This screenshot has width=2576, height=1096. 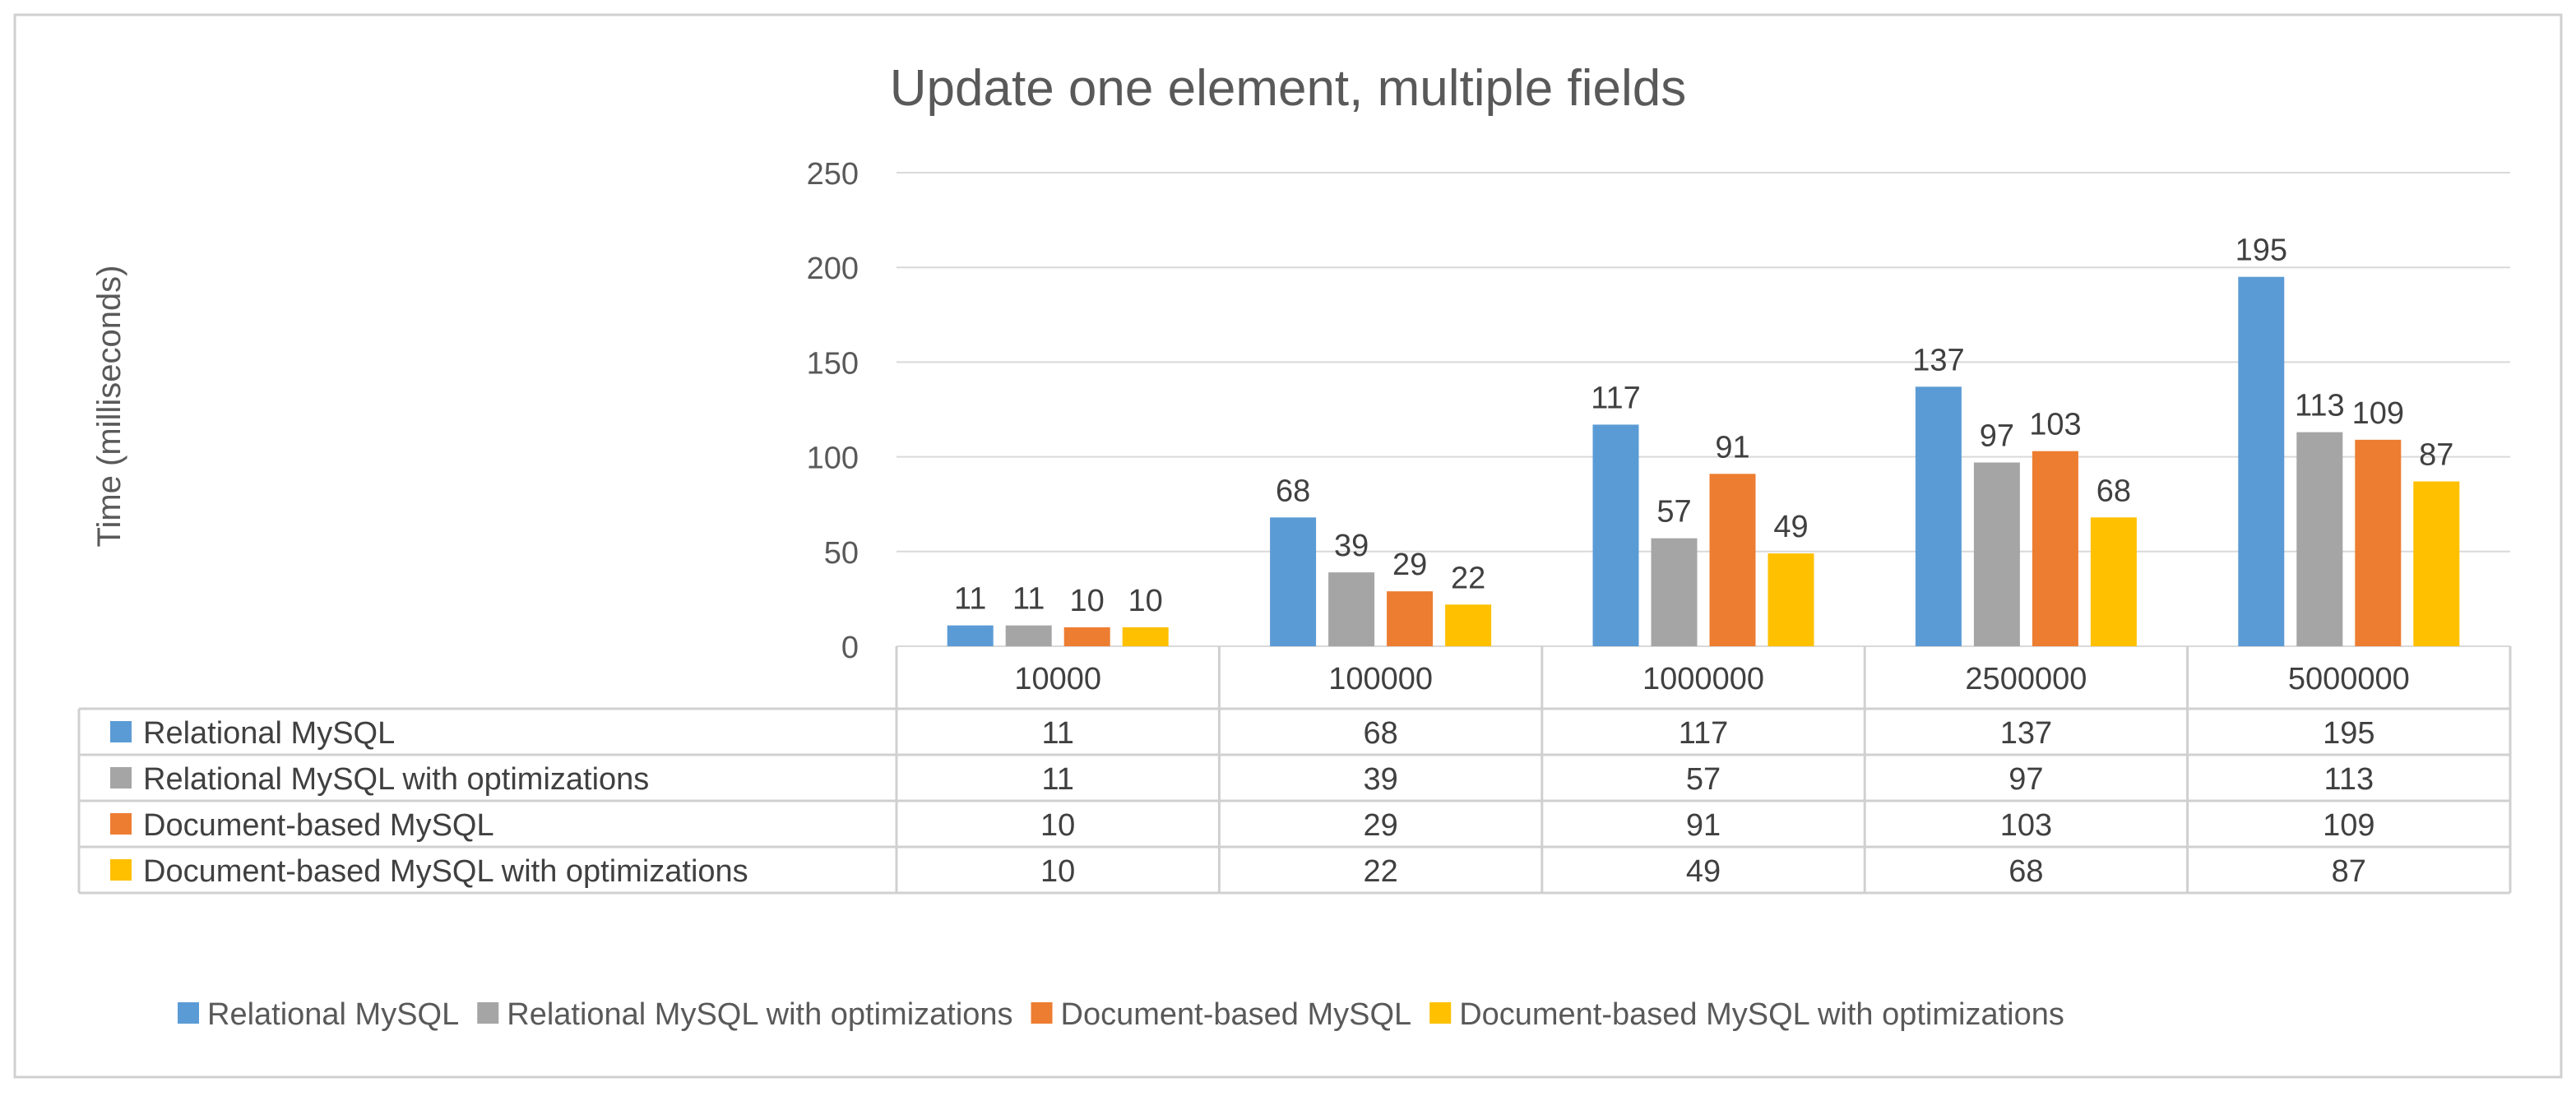 I want to click on table-cell: 195, so click(x=2348, y=734).